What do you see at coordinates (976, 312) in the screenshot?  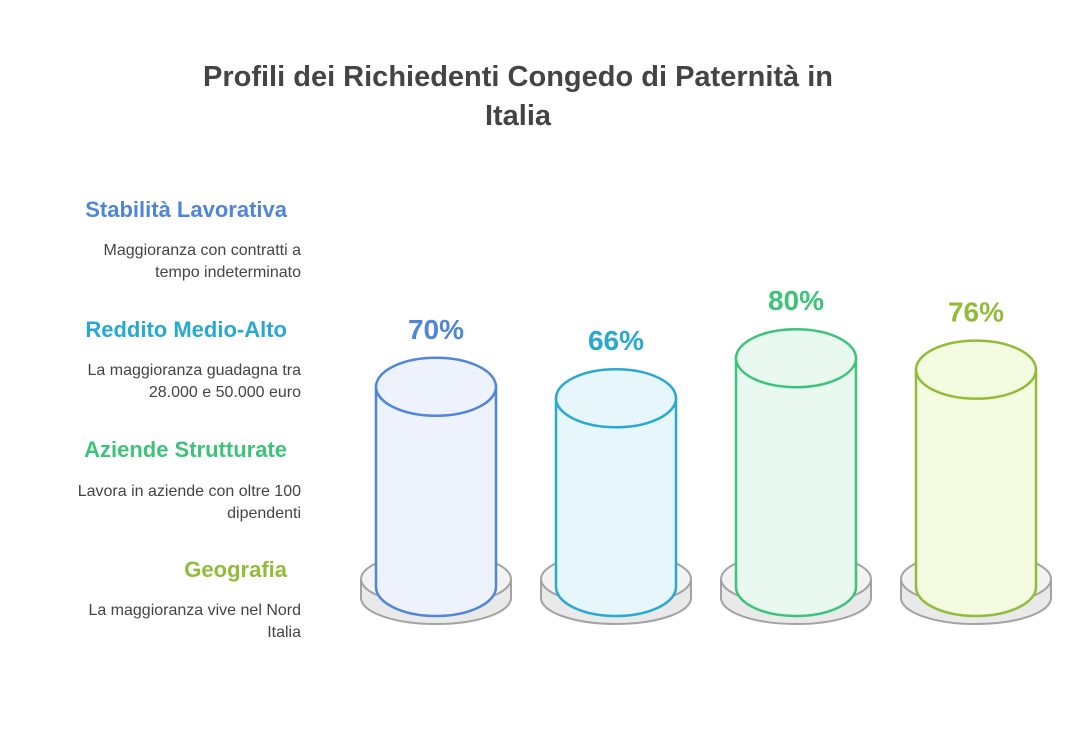 I see `value-label: 76%` at bounding box center [976, 312].